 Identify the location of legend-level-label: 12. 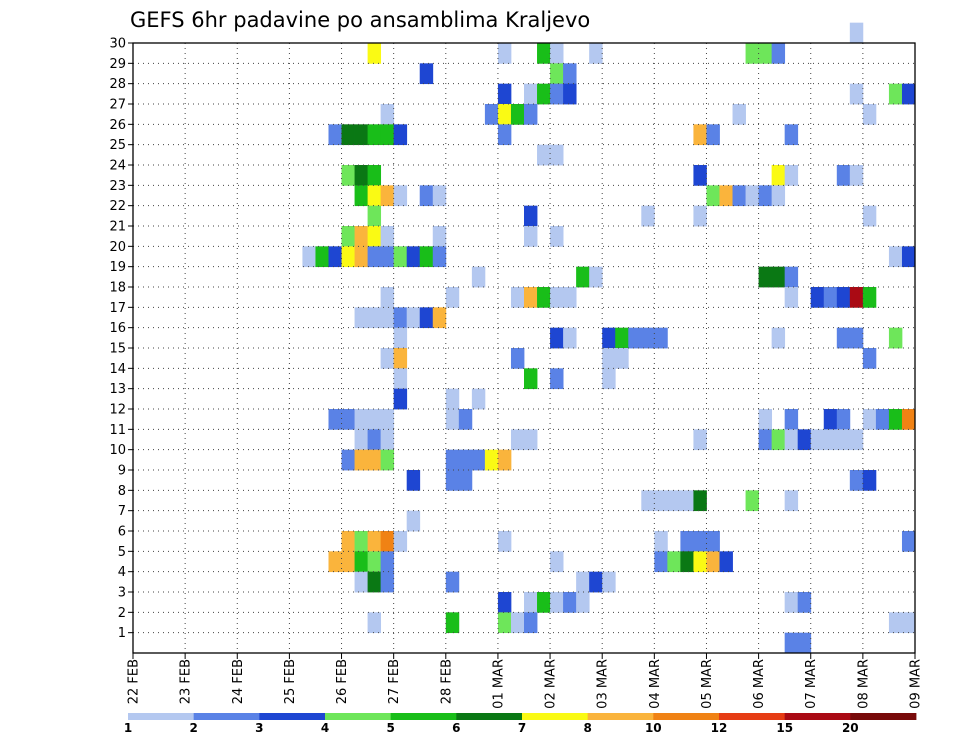
(719, 728).